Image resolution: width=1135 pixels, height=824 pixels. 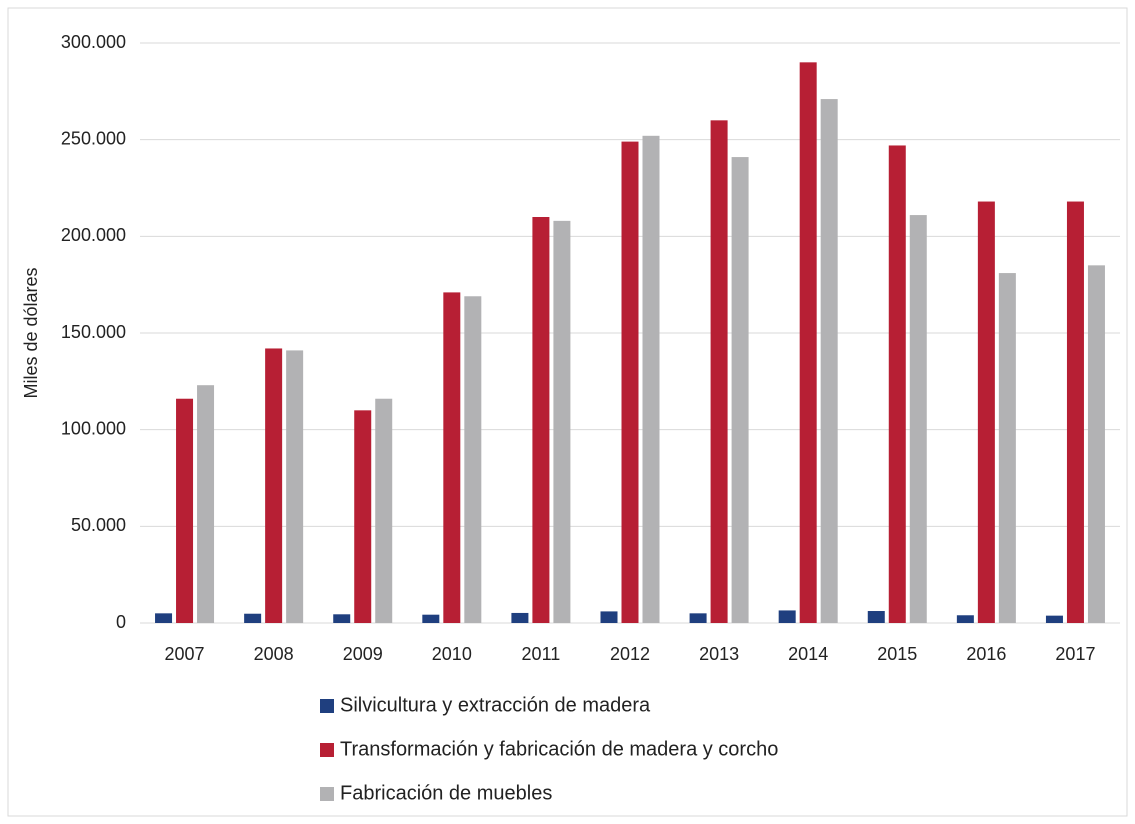 What do you see at coordinates (808, 654) in the screenshot?
I see `x-tick-label: 2014` at bounding box center [808, 654].